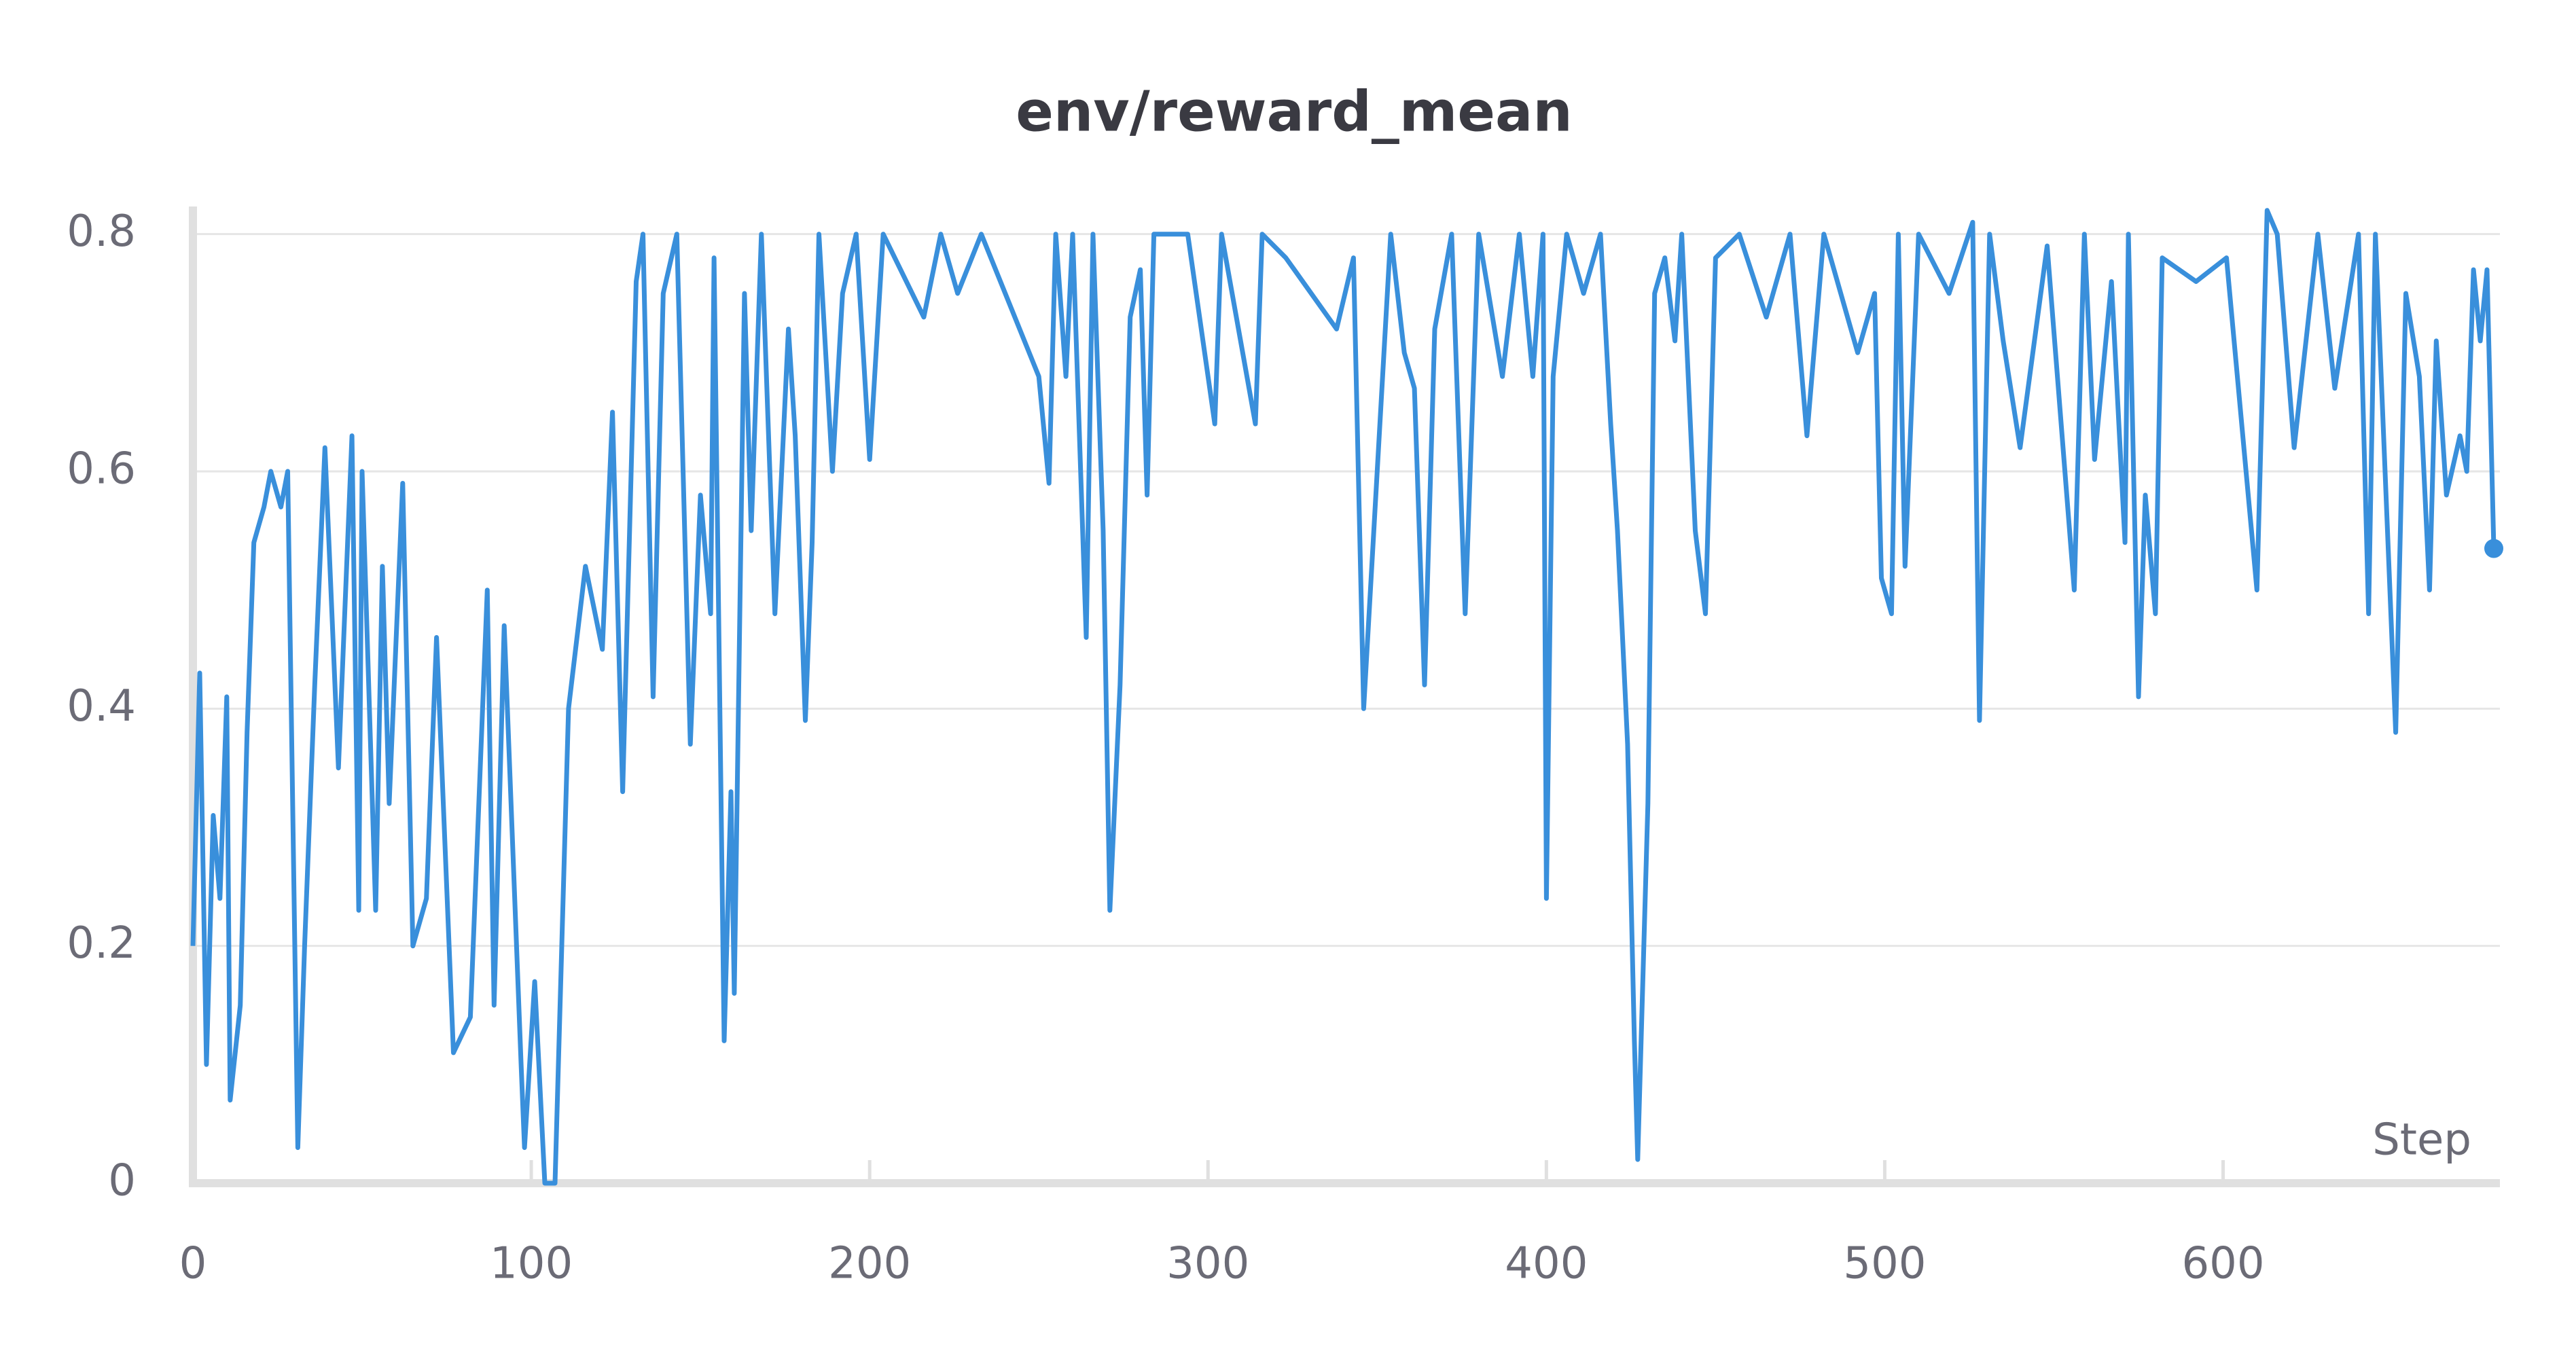 The width and height of the screenshot is (2576, 1353). I want to click on x-tick-label: 400, so click(1546, 1264).